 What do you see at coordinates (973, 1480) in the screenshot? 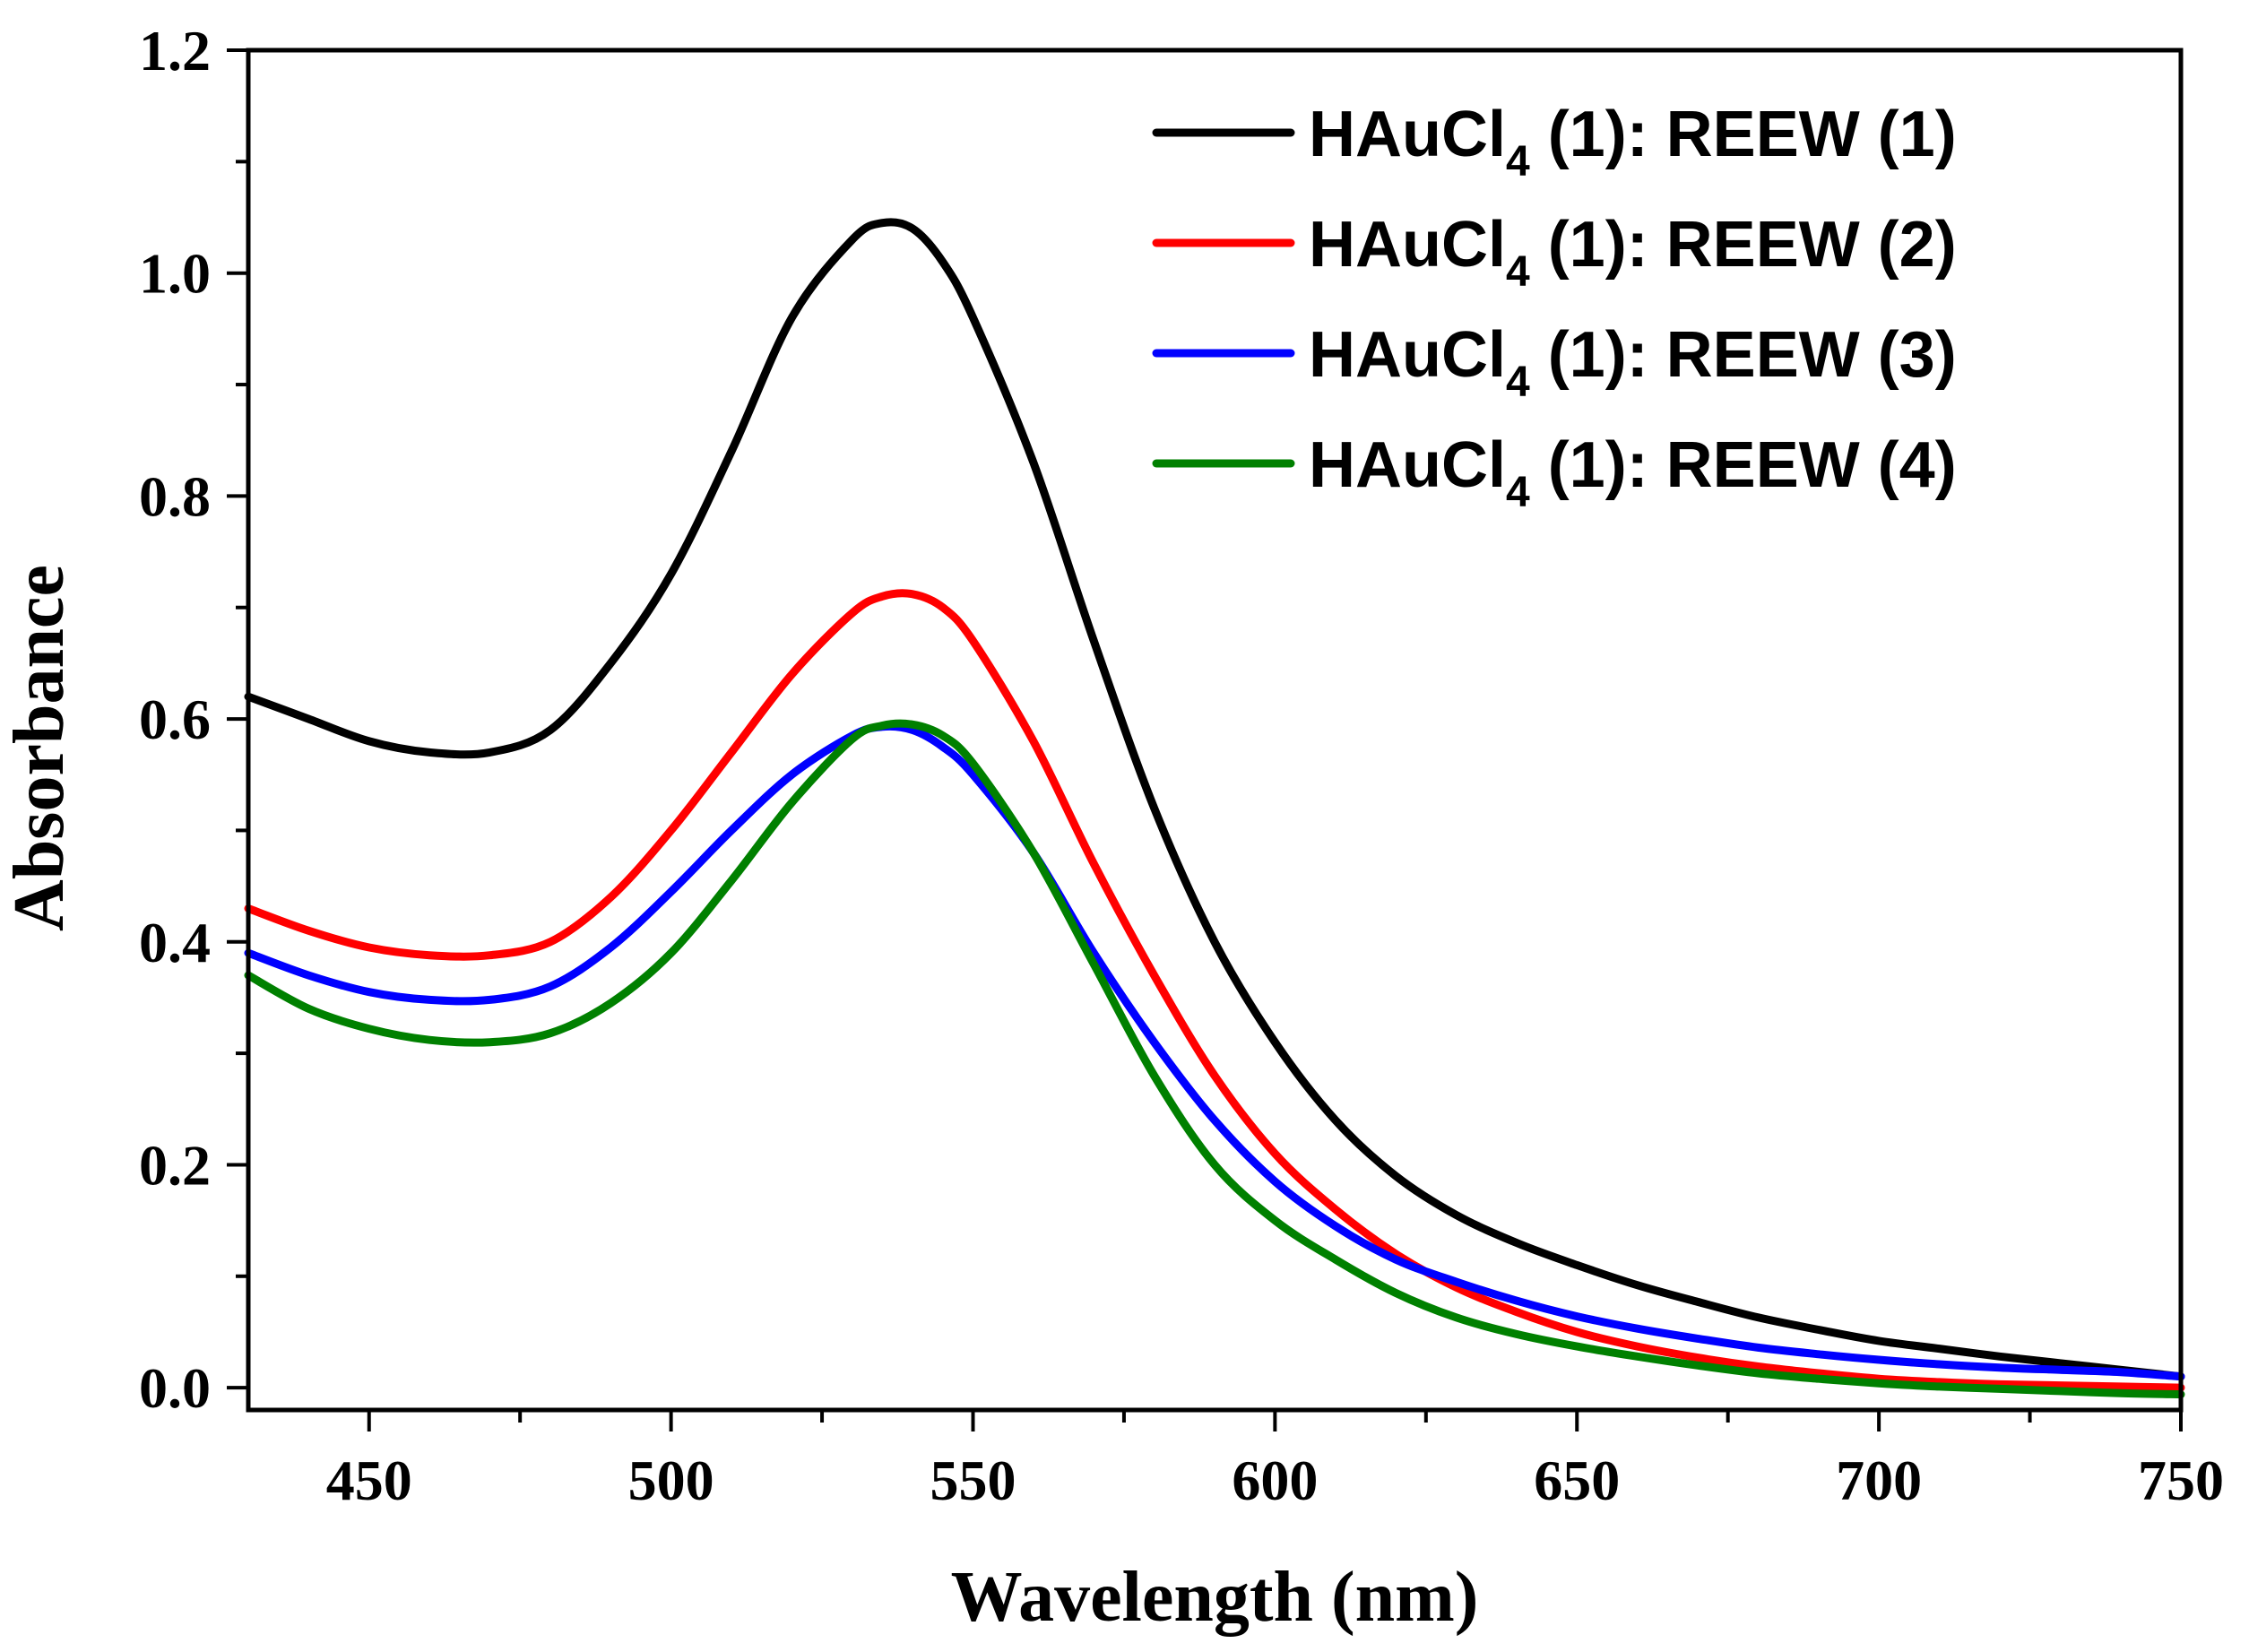
I see `x-tick-label: 550` at bounding box center [973, 1480].